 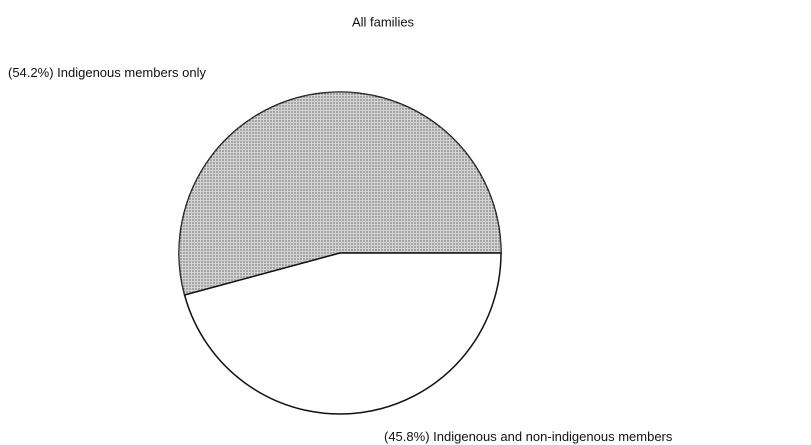 I want to click on chart-title: All families, so click(x=383, y=21).